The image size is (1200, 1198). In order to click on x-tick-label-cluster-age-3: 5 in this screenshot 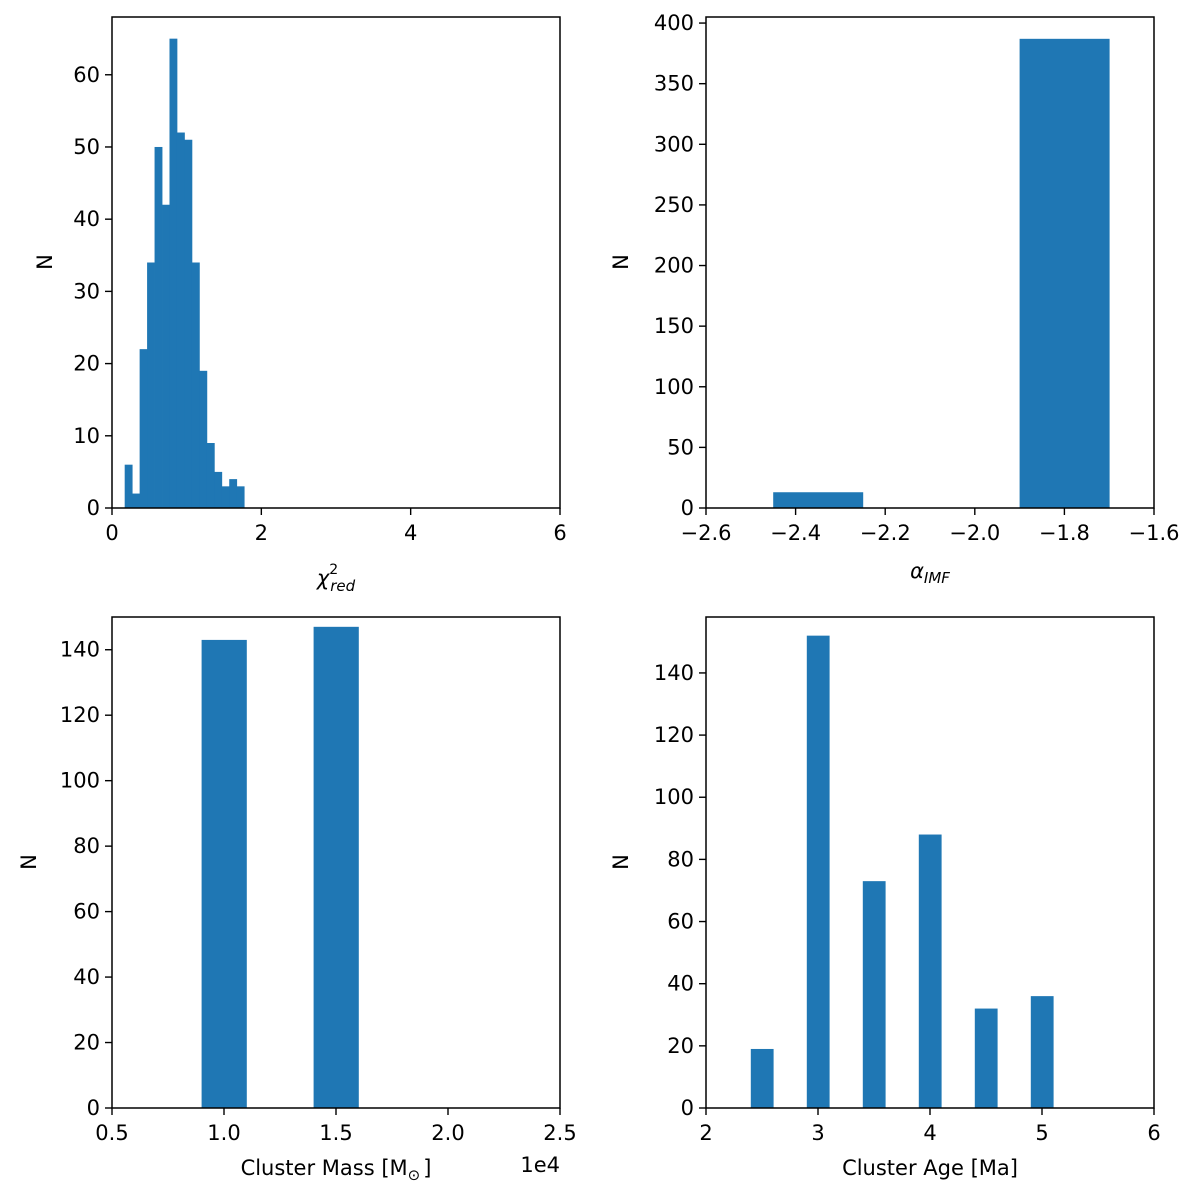, I will do `click(1041, 1133)`.